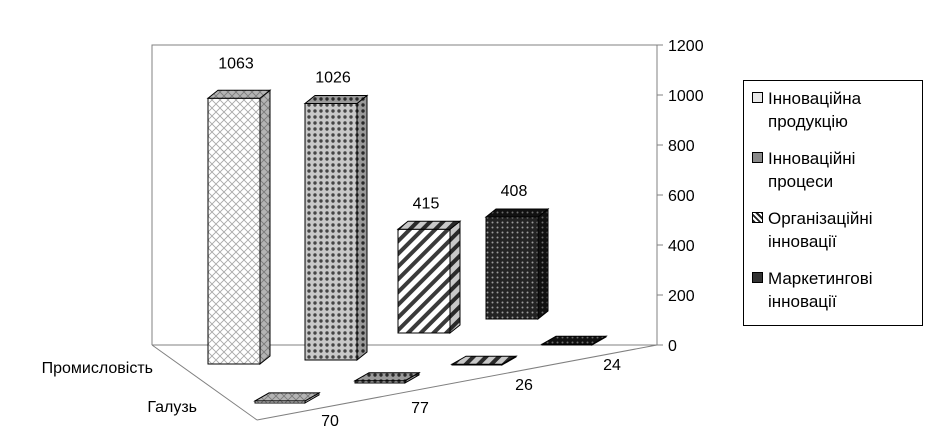  Describe the element at coordinates (426, 203) in the screenshot. I see `data-label: 415` at that location.